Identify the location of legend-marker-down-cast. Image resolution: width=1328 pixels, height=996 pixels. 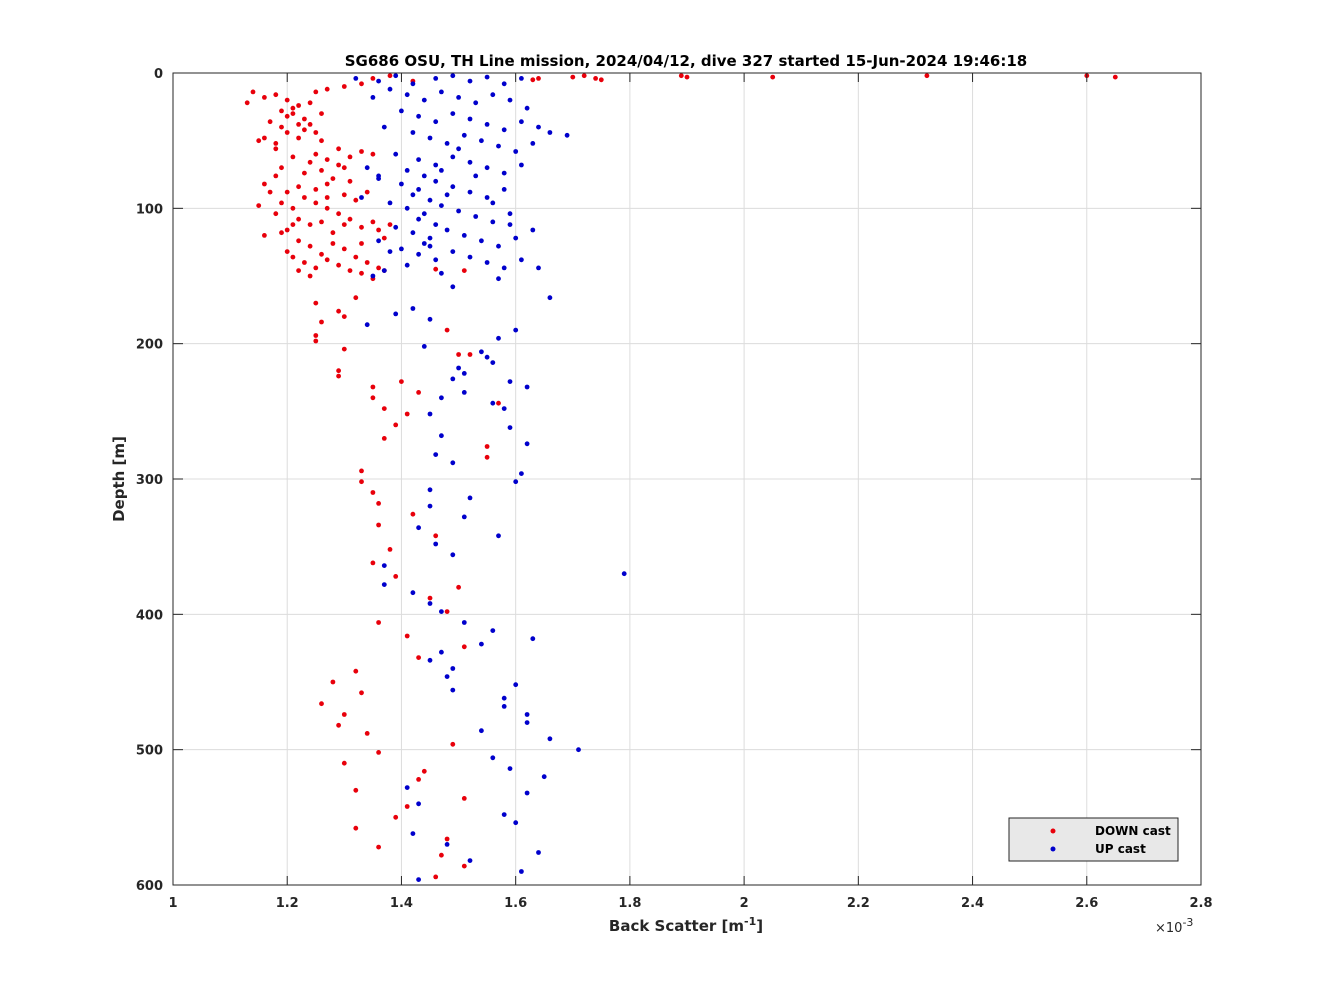
(1053, 831).